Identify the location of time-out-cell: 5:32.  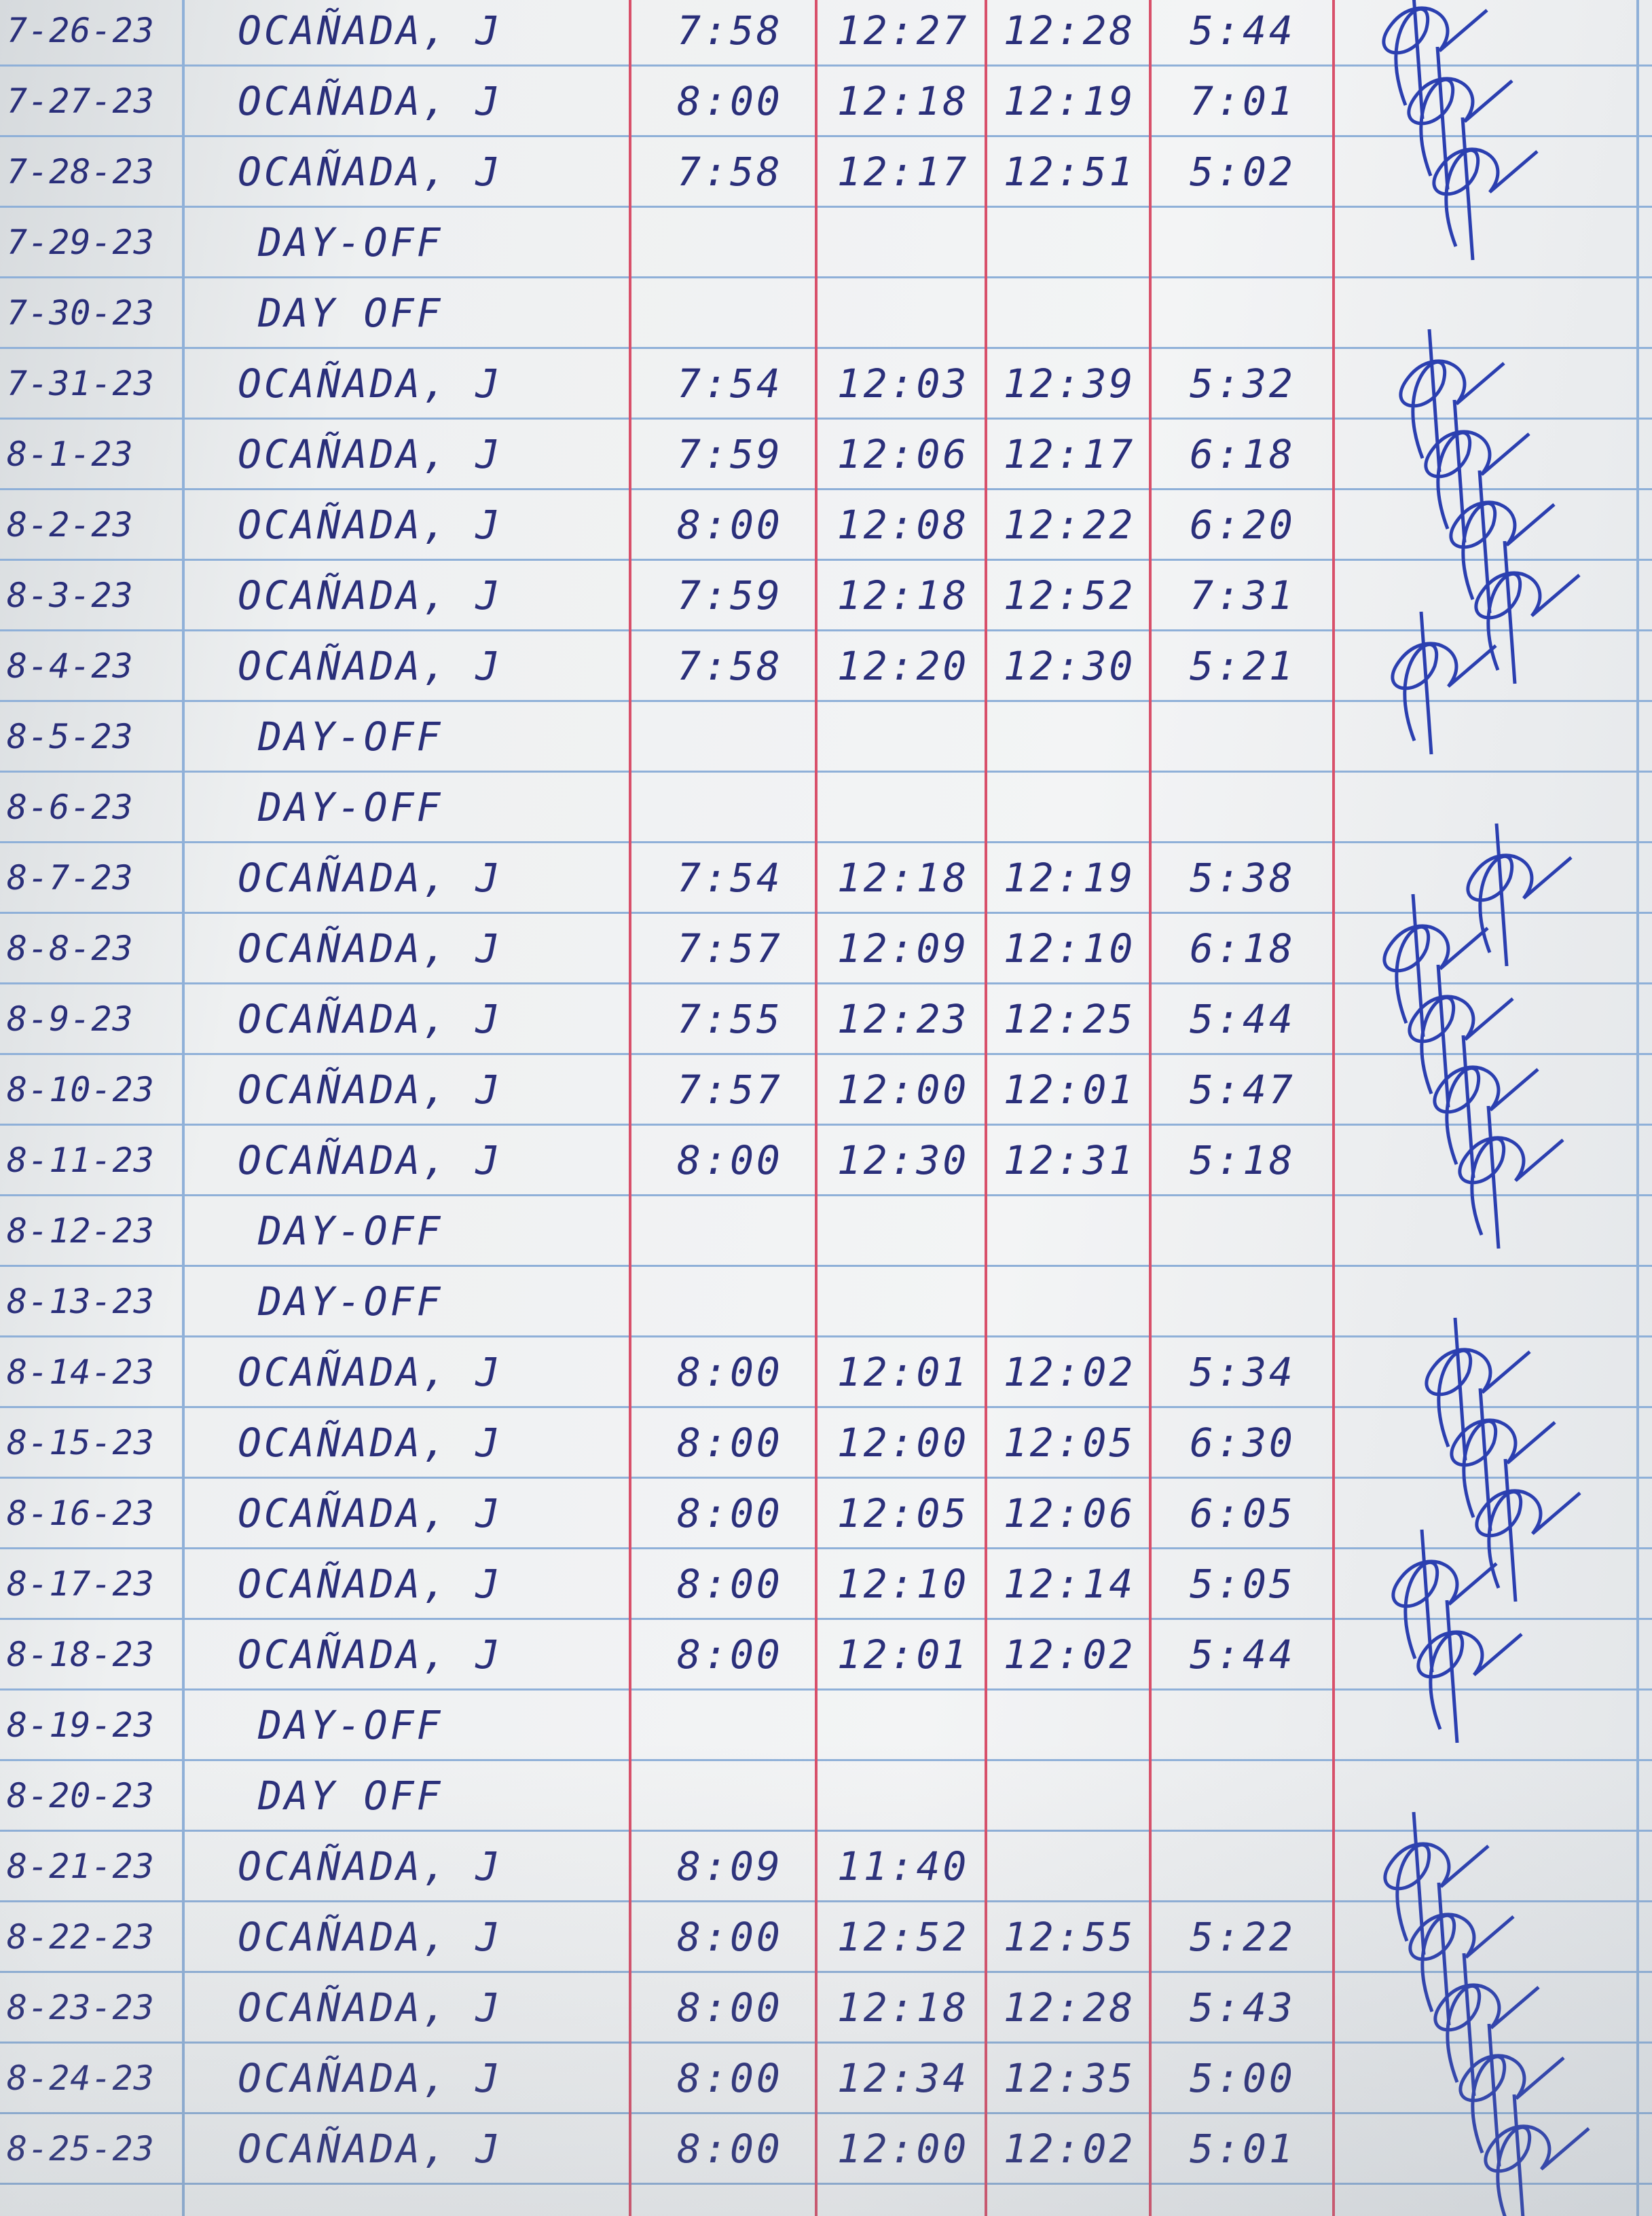
(1243, 383).